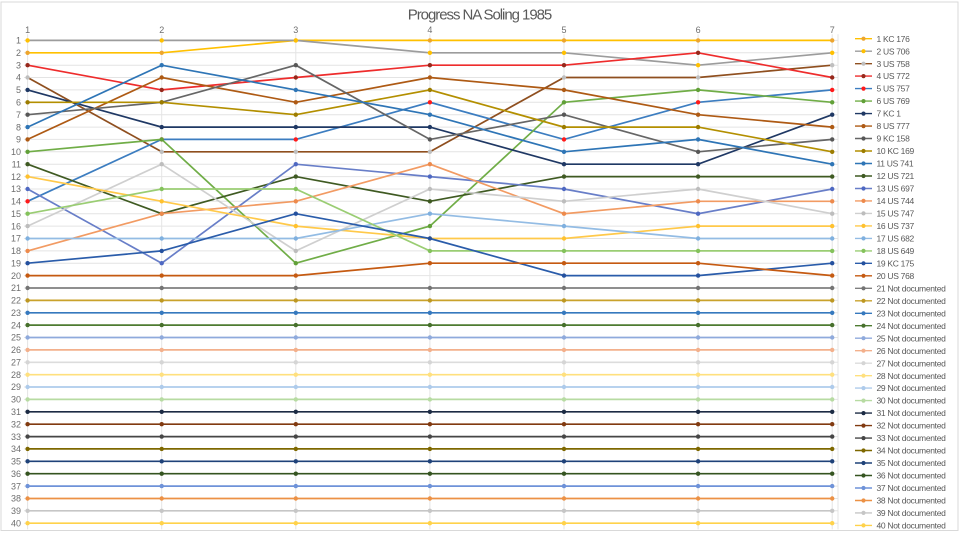 Image resolution: width=960 pixels, height=538 pixels. Describe the element at coordinates (896, 276) in the screenshot. I see `svg-text: 20 US 768` at that location.